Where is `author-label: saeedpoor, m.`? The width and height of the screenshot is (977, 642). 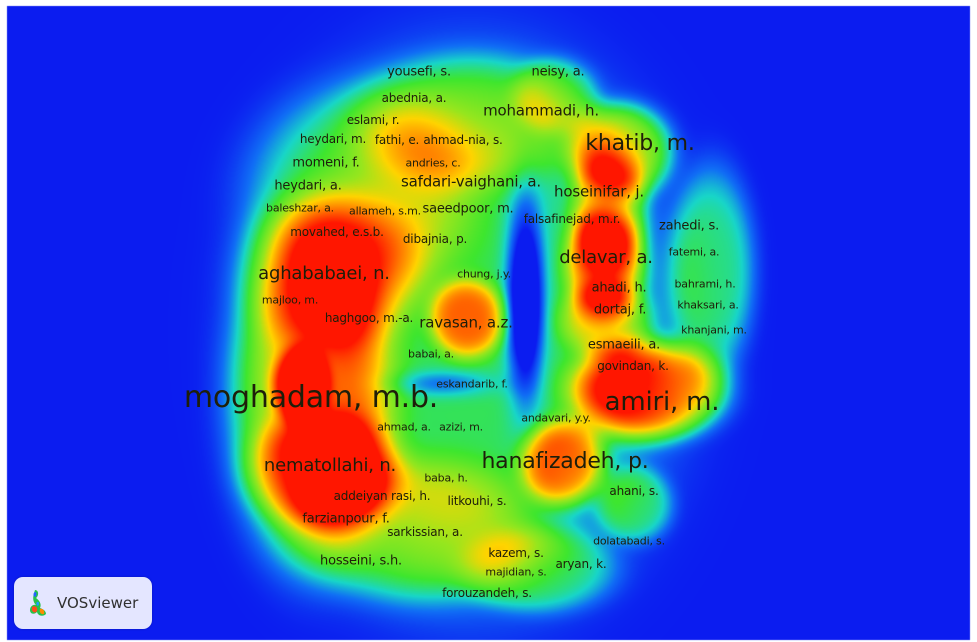 author-label: saeedpoor, m. is located at coordinates (468, 209).